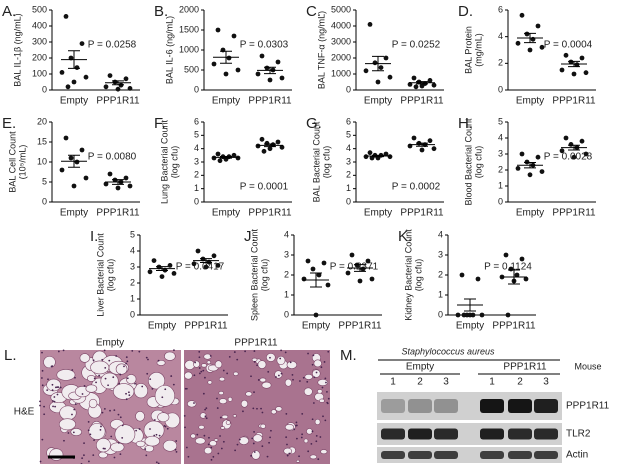 The width and height of the screenshot is (617, 464). Describe the element at coordinates (24, 412) in the screenshot. I see `stain-label: H&E` at that location.